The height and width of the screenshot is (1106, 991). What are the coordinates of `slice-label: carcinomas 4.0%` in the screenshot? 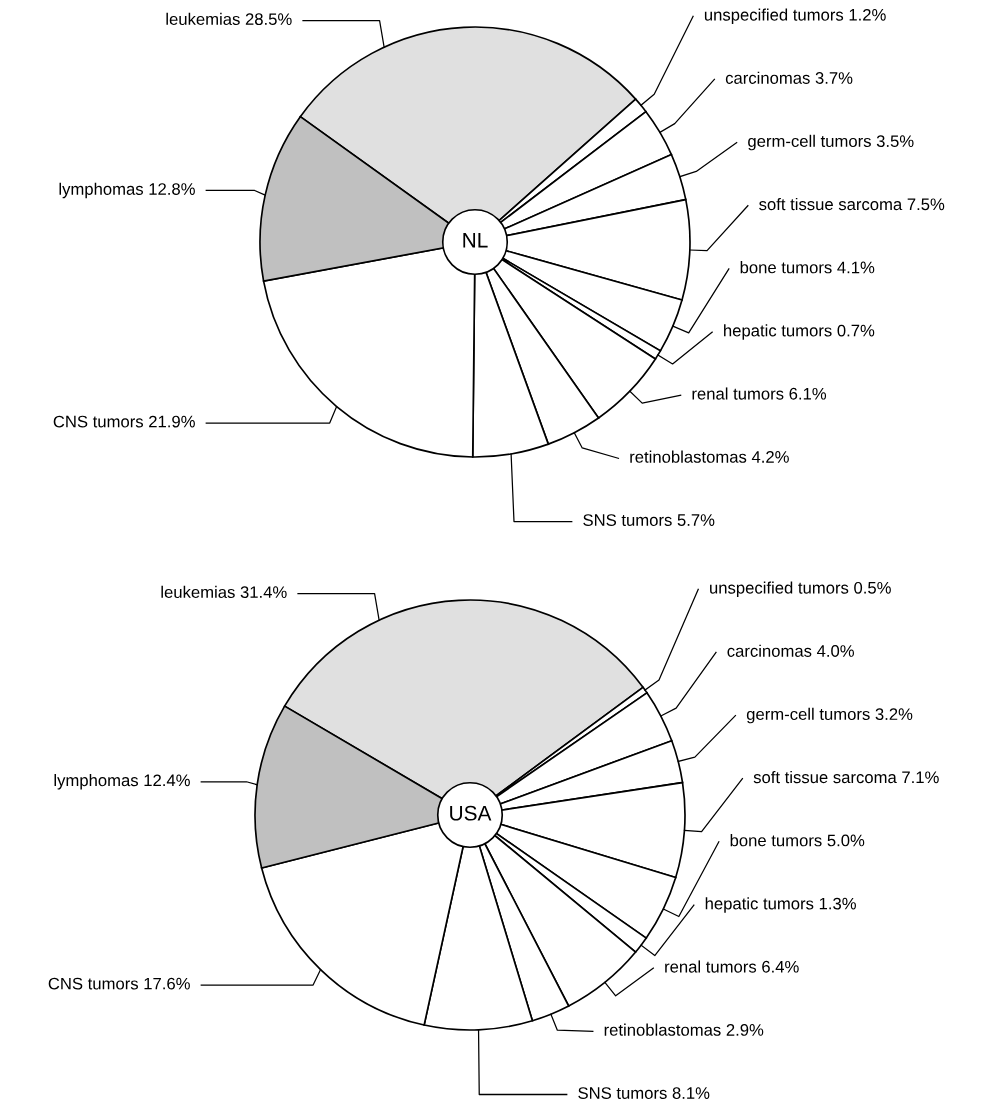 It's located at (790, 650).